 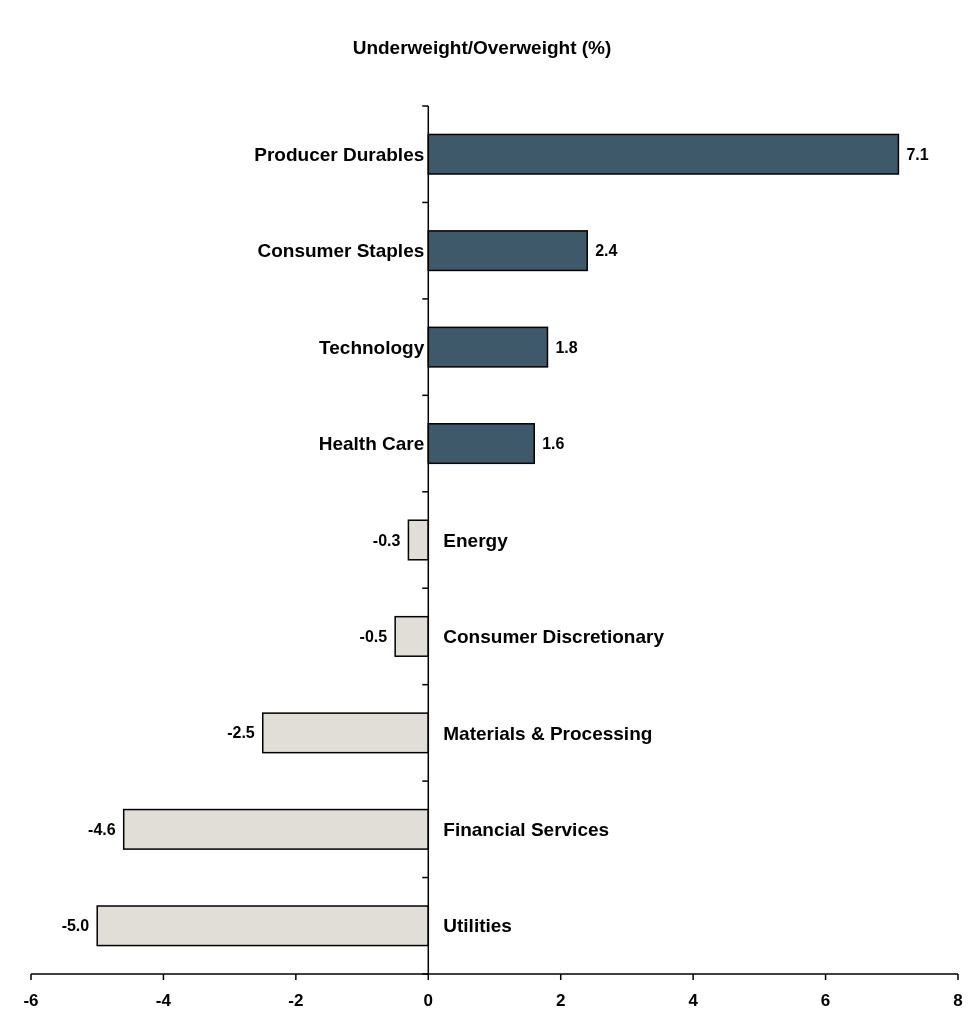 I want to click on y-tick-label: Producer Durables, so click(x=339, y=154).